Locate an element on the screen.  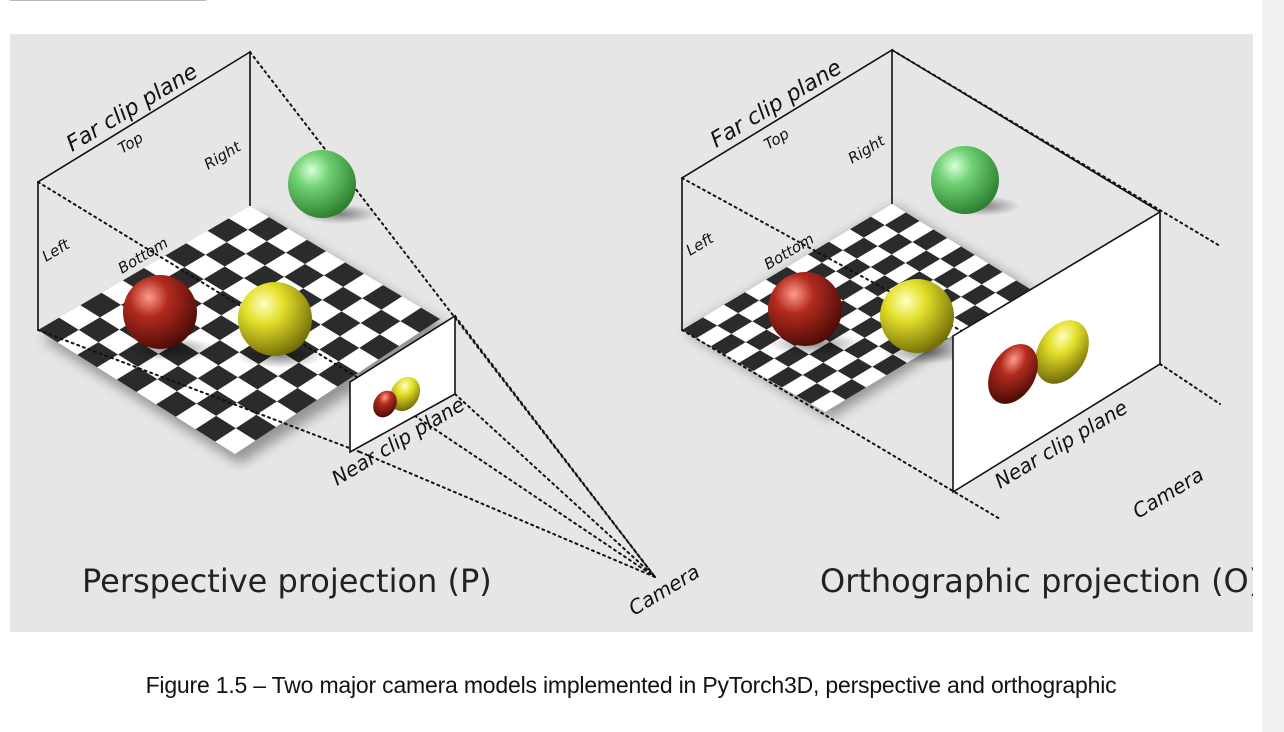
scrollbar is located at coordinates (1273, 366).